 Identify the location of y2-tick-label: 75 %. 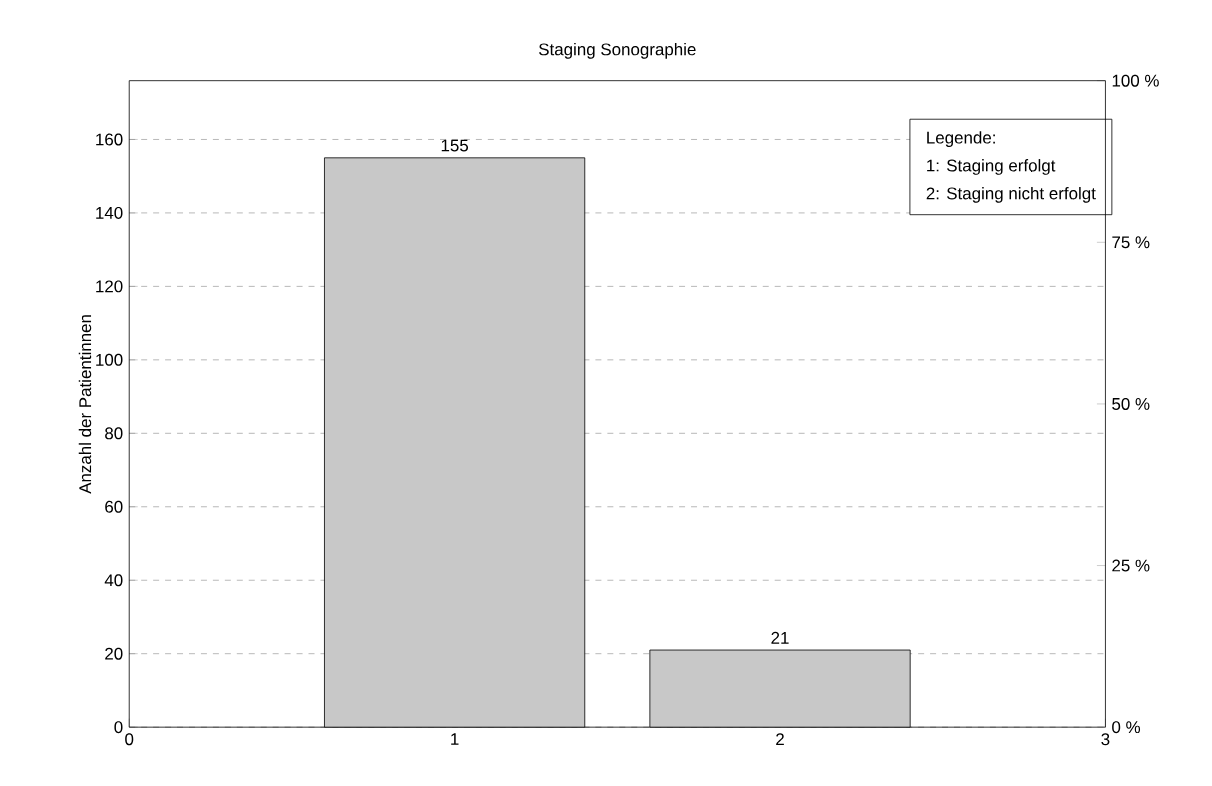
(1131, 242).